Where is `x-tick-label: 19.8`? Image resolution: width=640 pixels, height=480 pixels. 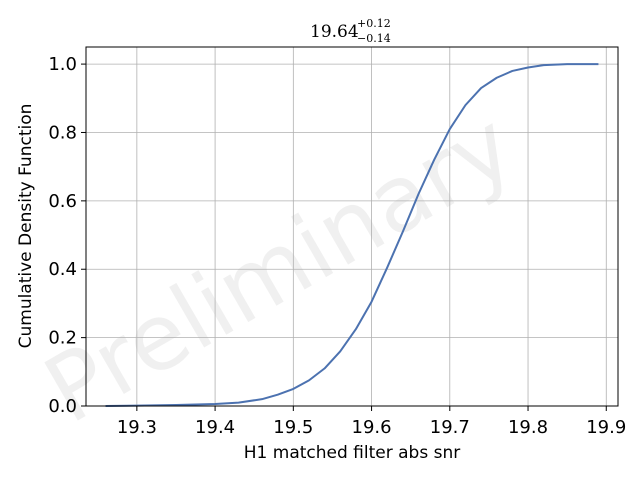 x-tick-label: 19.8 is located at coordinates (528, 427).